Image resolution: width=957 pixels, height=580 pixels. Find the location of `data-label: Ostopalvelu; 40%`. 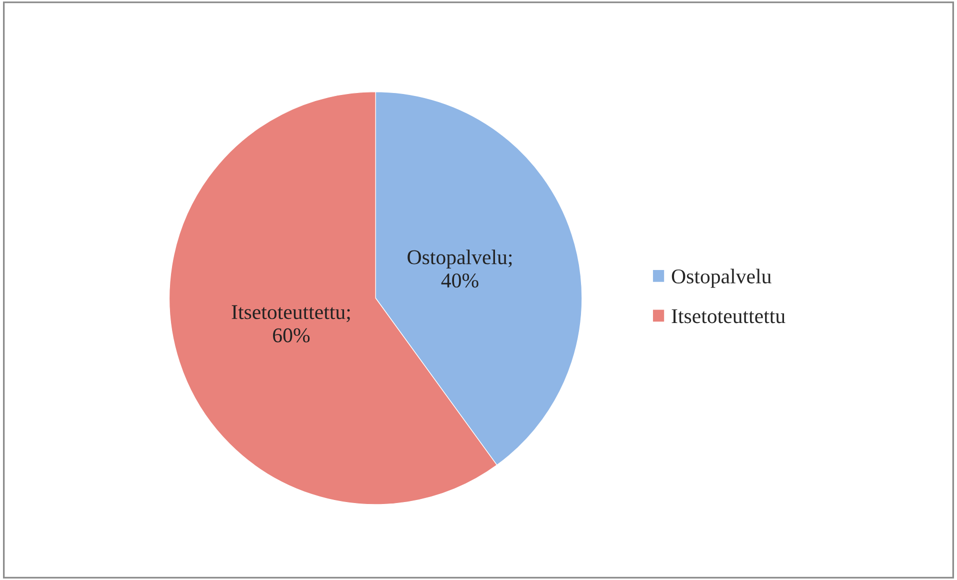

data-label: Ostopalvelu; 40% is located at coordinates (460, 269).